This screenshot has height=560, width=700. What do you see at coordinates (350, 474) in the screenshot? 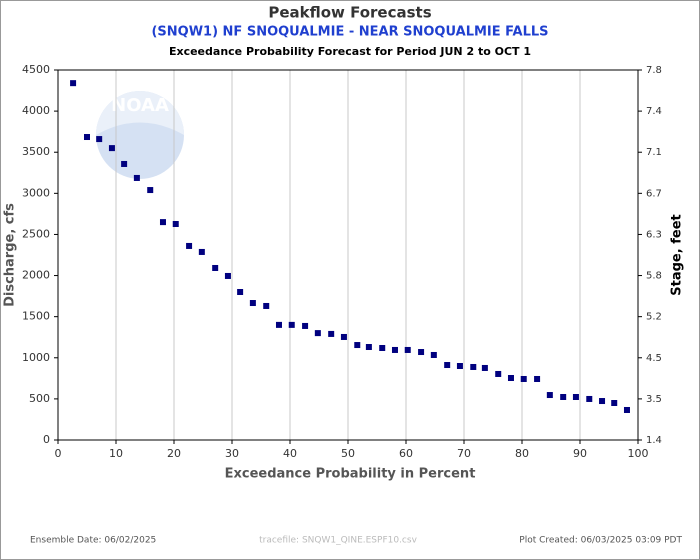
I see `x-axis-label: Exceedance Probability in Percent` at bounding box center [350, 474].